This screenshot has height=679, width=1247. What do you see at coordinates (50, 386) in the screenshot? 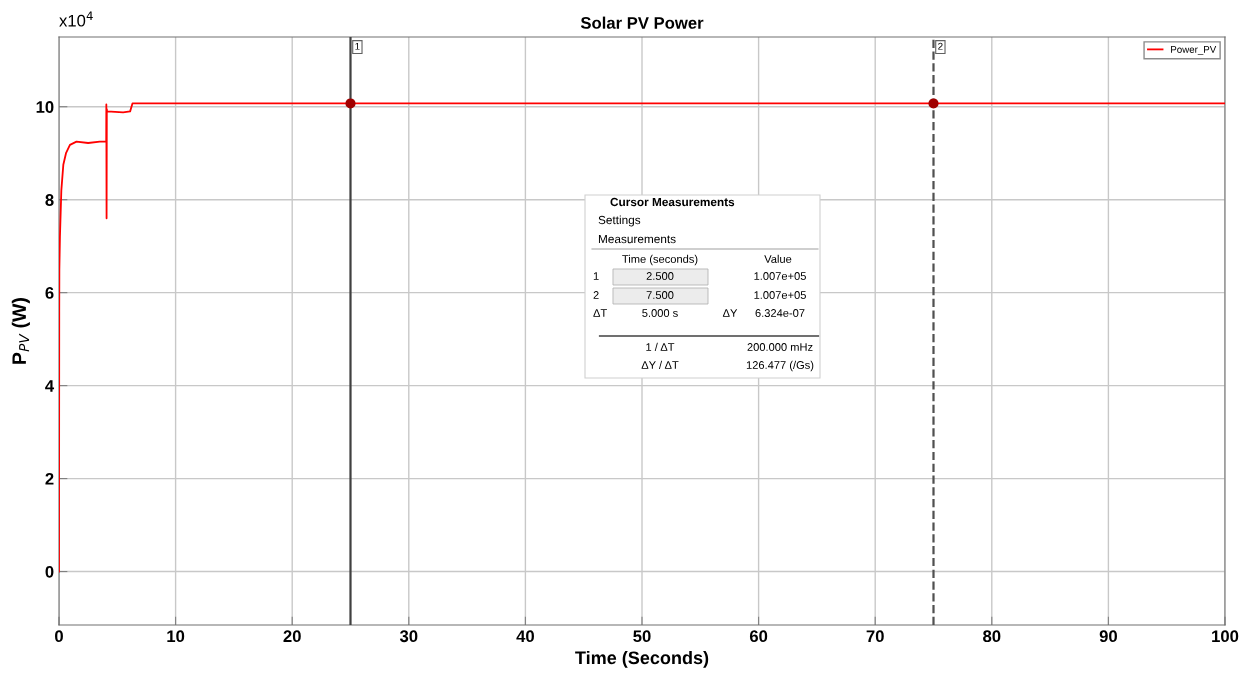
I see `y-tick-label: 4` at bounding box center [50, 386].